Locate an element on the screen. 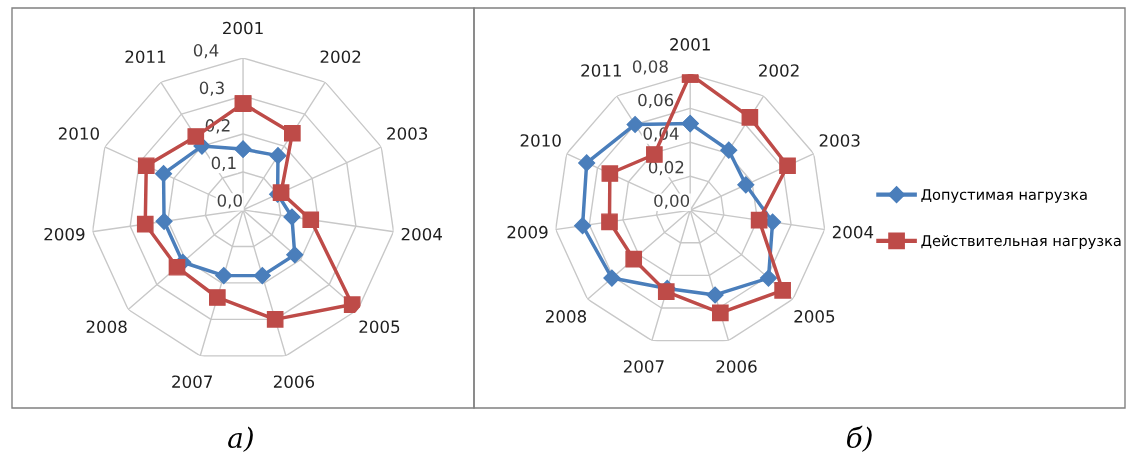 The image size is (1131, 456). text: а) is located at coordinates (240, 439).